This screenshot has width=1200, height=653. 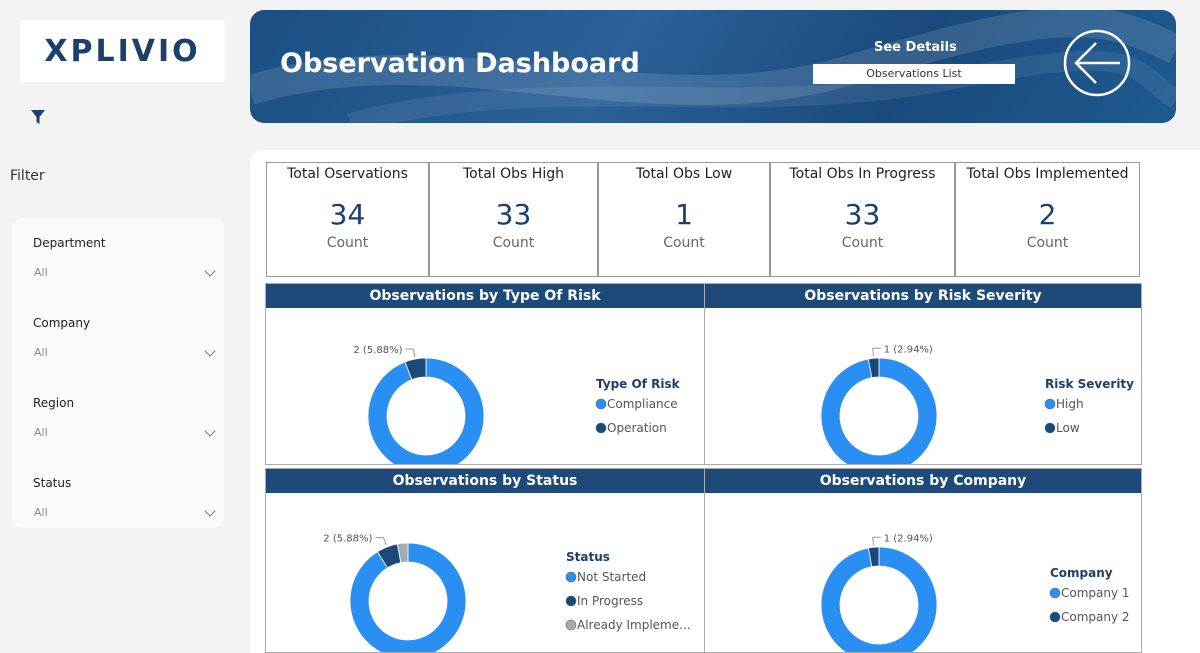 What do you see at coordinates (638, 384) in the screenshot?
I see `legend-title: Type Of Risk` at bounding box center [638, 384].